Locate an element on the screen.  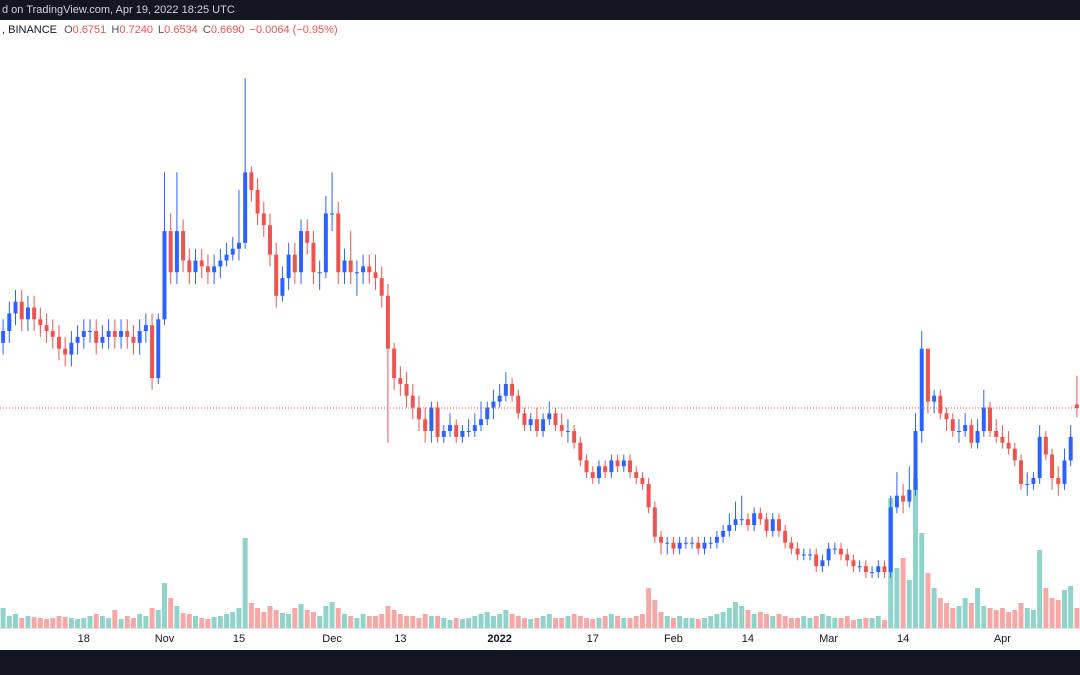
ohlc-value: 0.6751 is located at coordinates (90, 30).